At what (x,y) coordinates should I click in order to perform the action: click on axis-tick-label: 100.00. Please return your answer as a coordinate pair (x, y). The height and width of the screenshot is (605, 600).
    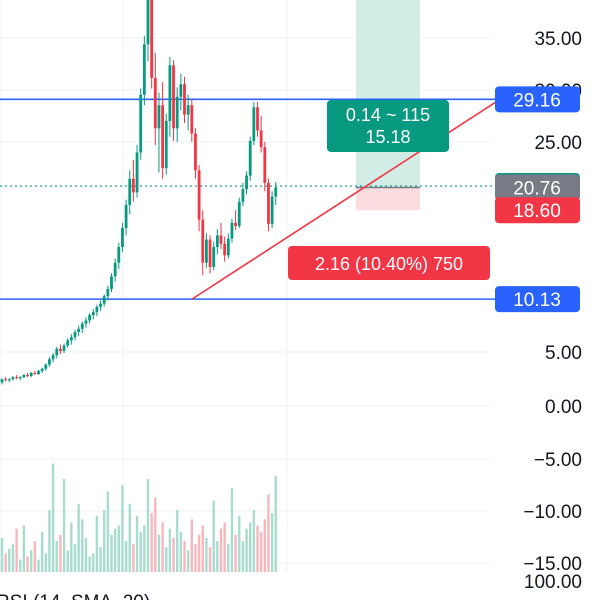
    Looking at the image, I should click on (553, 582).